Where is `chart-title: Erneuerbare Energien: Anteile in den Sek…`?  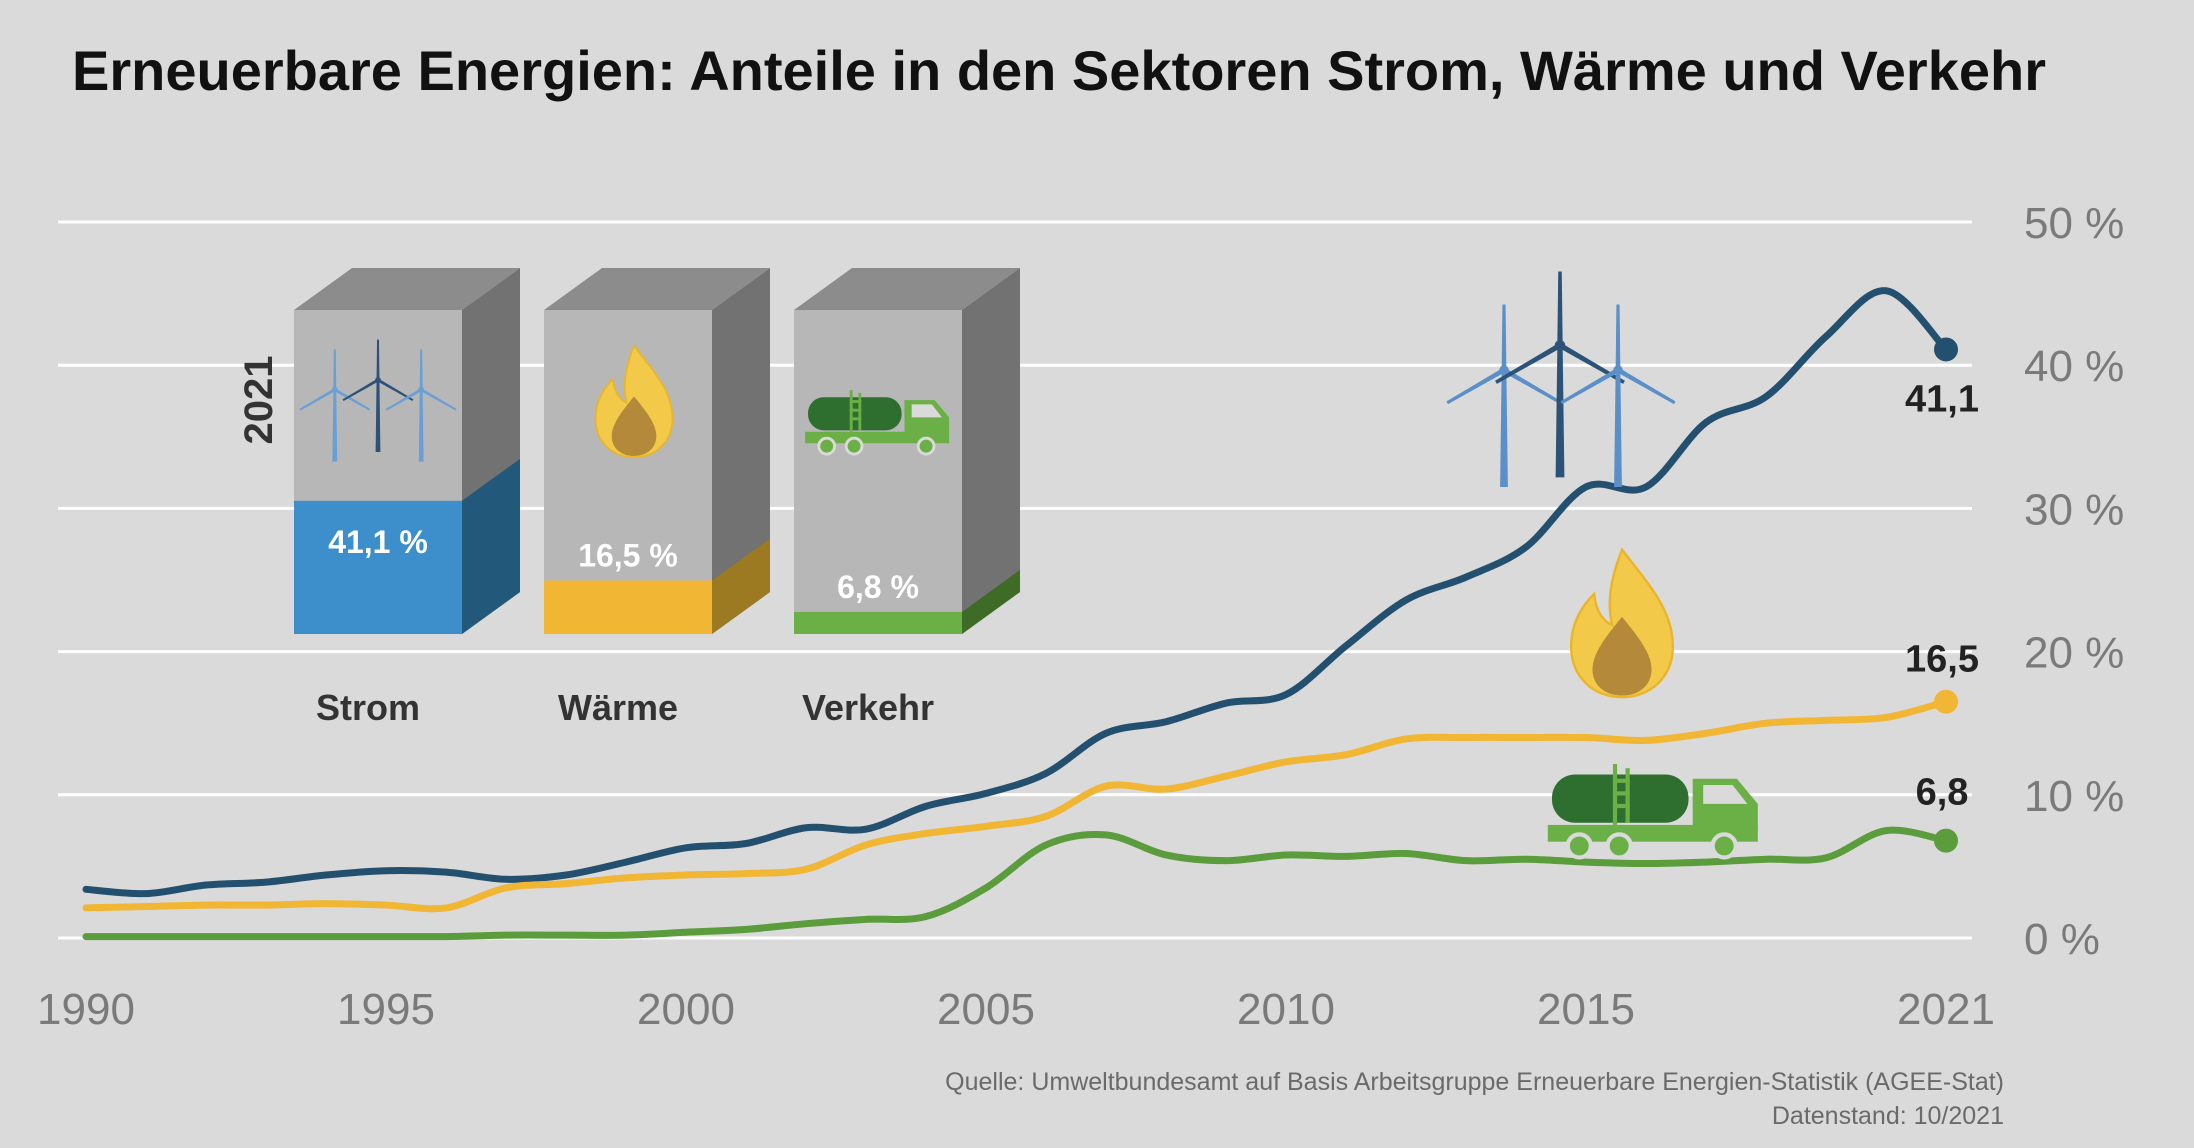
chart-title: Erneuerbare Energien: Anteile in den Sek… is located at coordinates (1059, 70).